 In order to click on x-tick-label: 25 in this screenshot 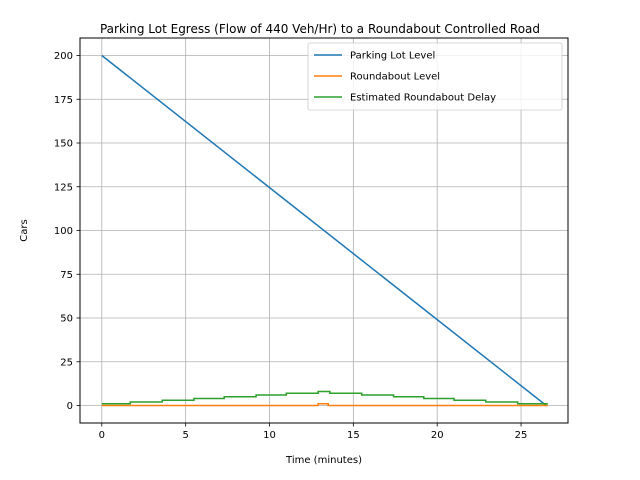, I will do `click(521, 435)`.